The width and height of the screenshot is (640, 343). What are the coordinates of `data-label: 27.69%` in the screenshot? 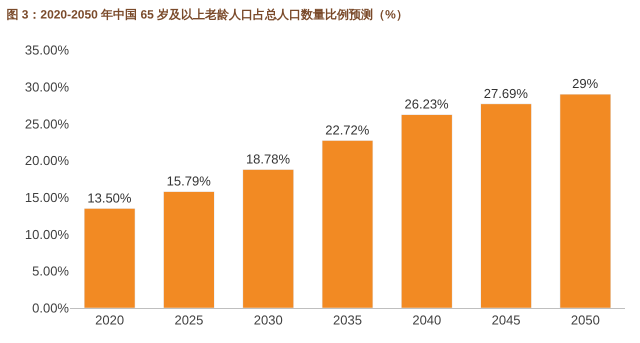 It's located at (506, 93).